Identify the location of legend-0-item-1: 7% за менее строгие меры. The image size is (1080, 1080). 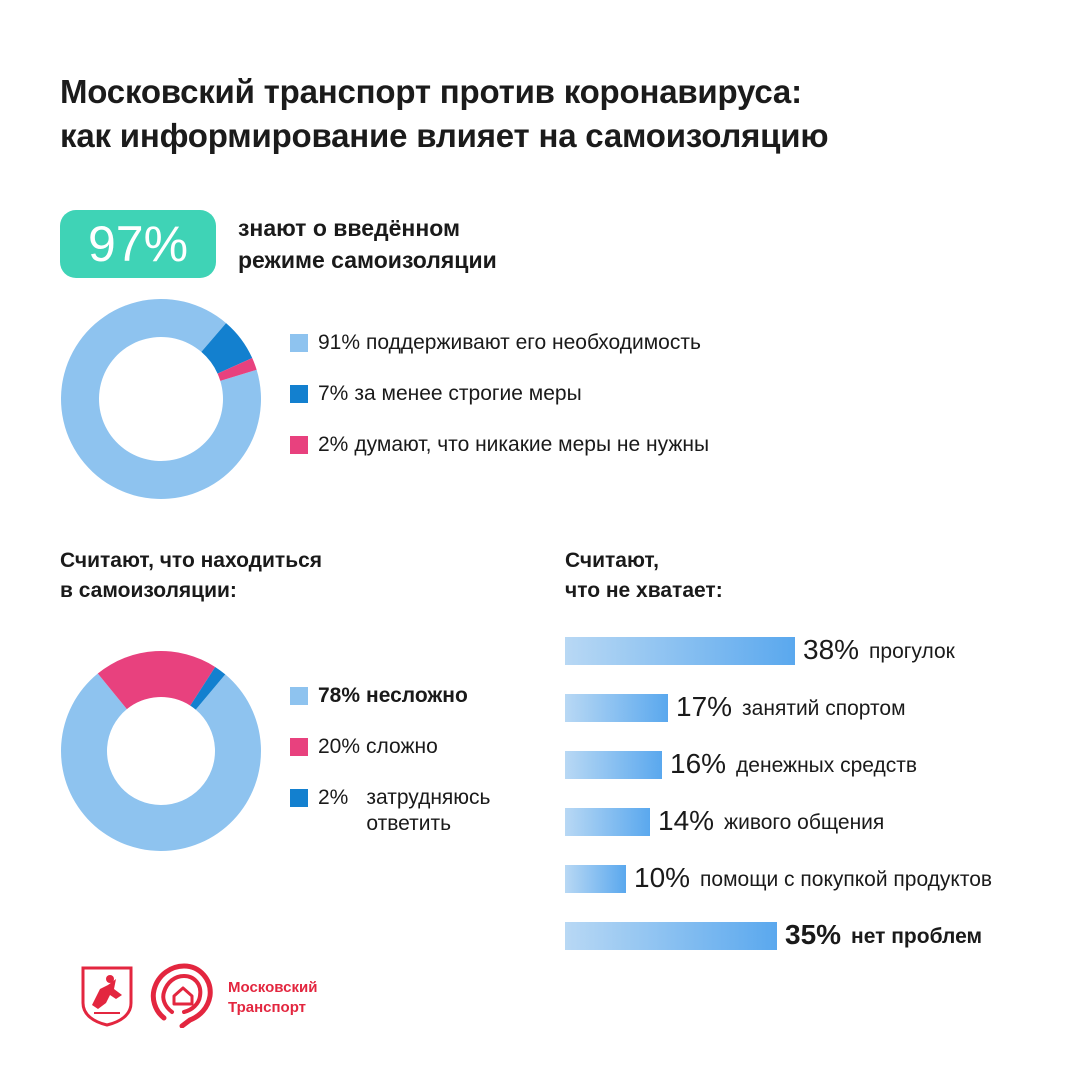
(436, 394).